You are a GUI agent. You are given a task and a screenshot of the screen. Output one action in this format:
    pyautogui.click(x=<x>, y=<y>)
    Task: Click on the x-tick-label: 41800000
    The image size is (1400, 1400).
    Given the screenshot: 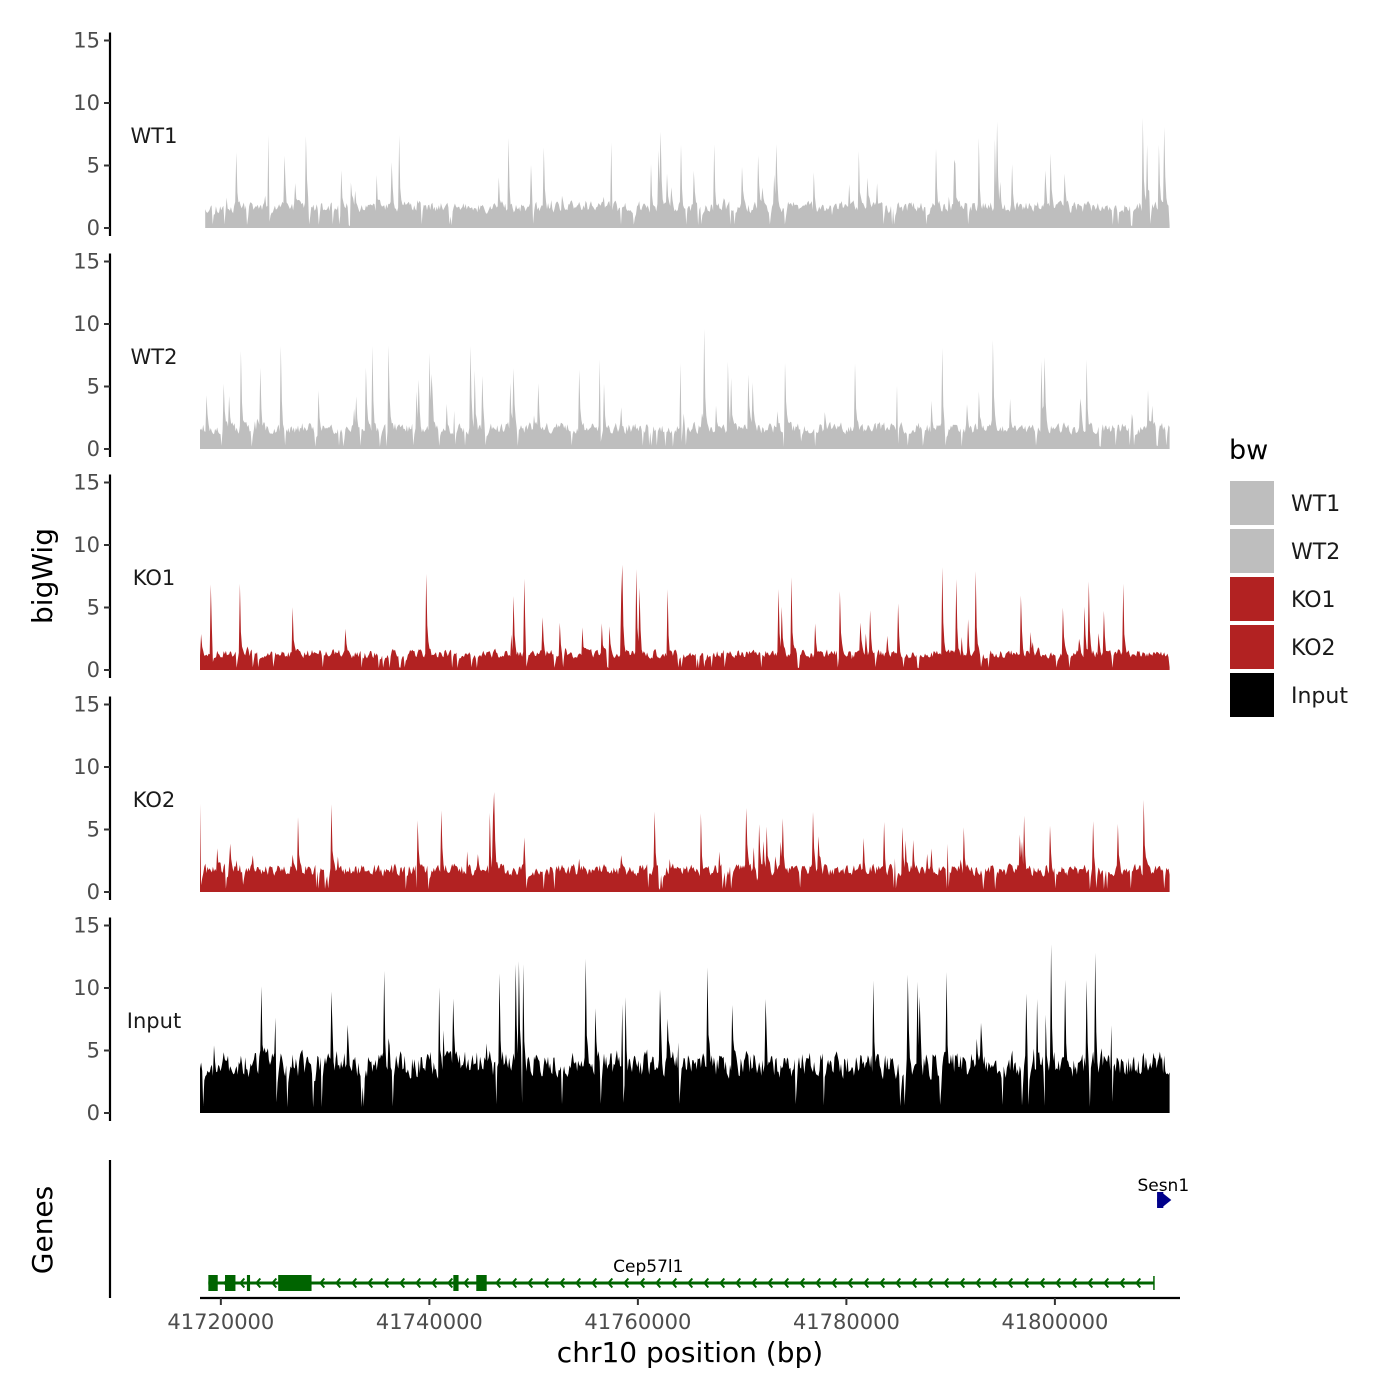 What is the action you would take?
    pyautogui.click(x=1054, y=1322)
    